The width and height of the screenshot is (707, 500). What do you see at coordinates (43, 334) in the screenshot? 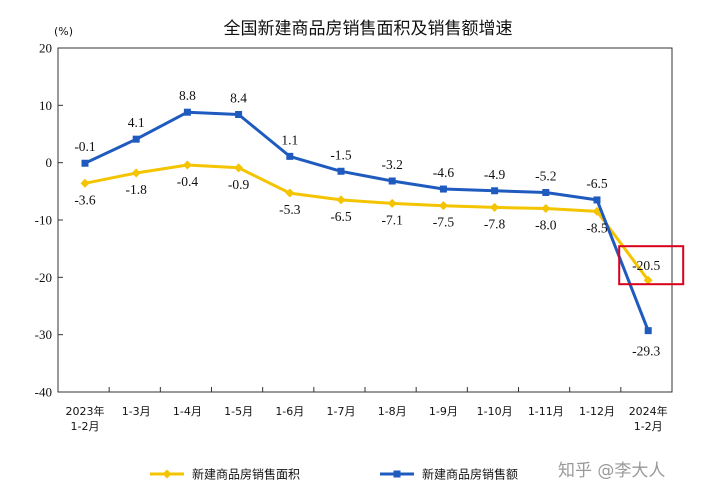
I see `y-tick-label: -30` at bounding box center [43, 334].